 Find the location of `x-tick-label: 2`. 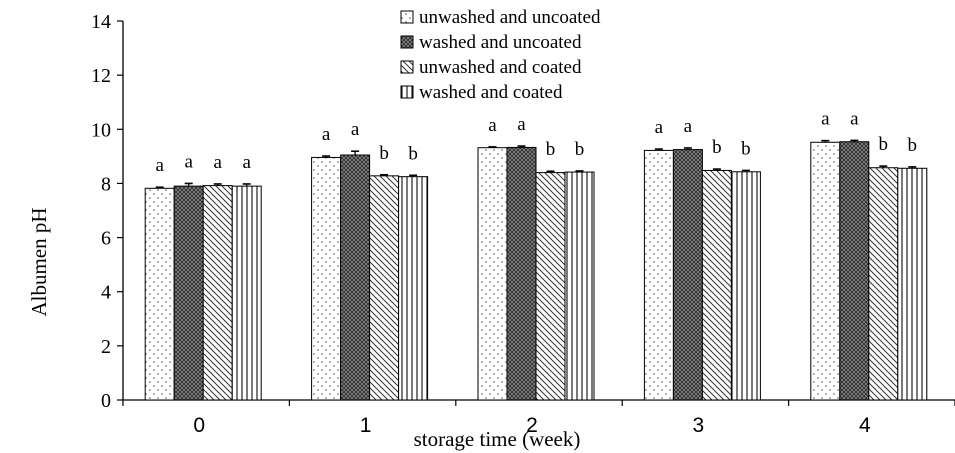

x-tick-label: 2 is located at coordinates (532, 425).